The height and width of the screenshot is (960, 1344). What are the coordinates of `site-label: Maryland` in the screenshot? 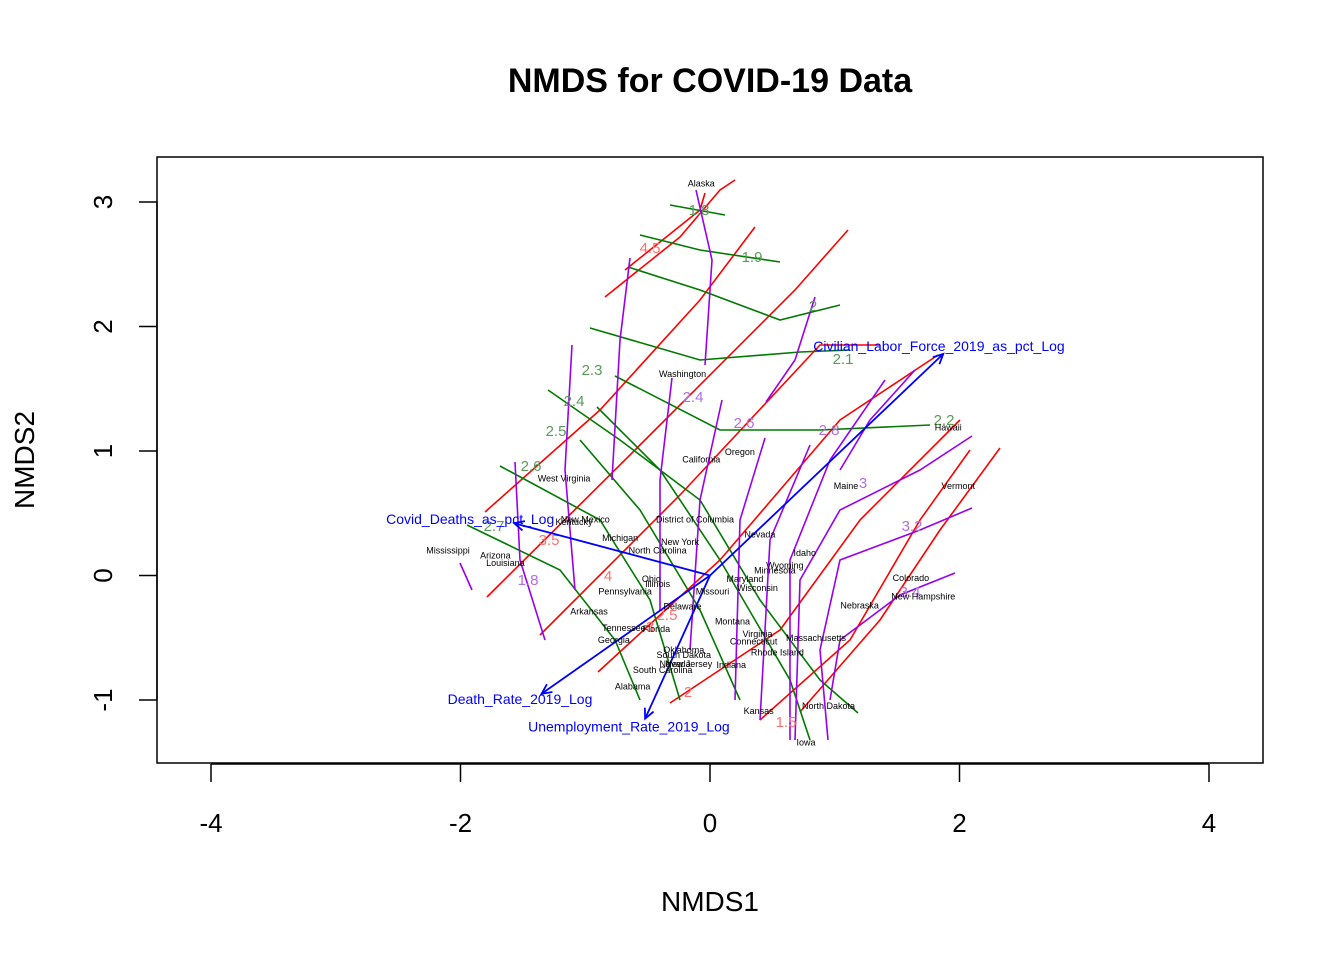 It's located at (744, 579).